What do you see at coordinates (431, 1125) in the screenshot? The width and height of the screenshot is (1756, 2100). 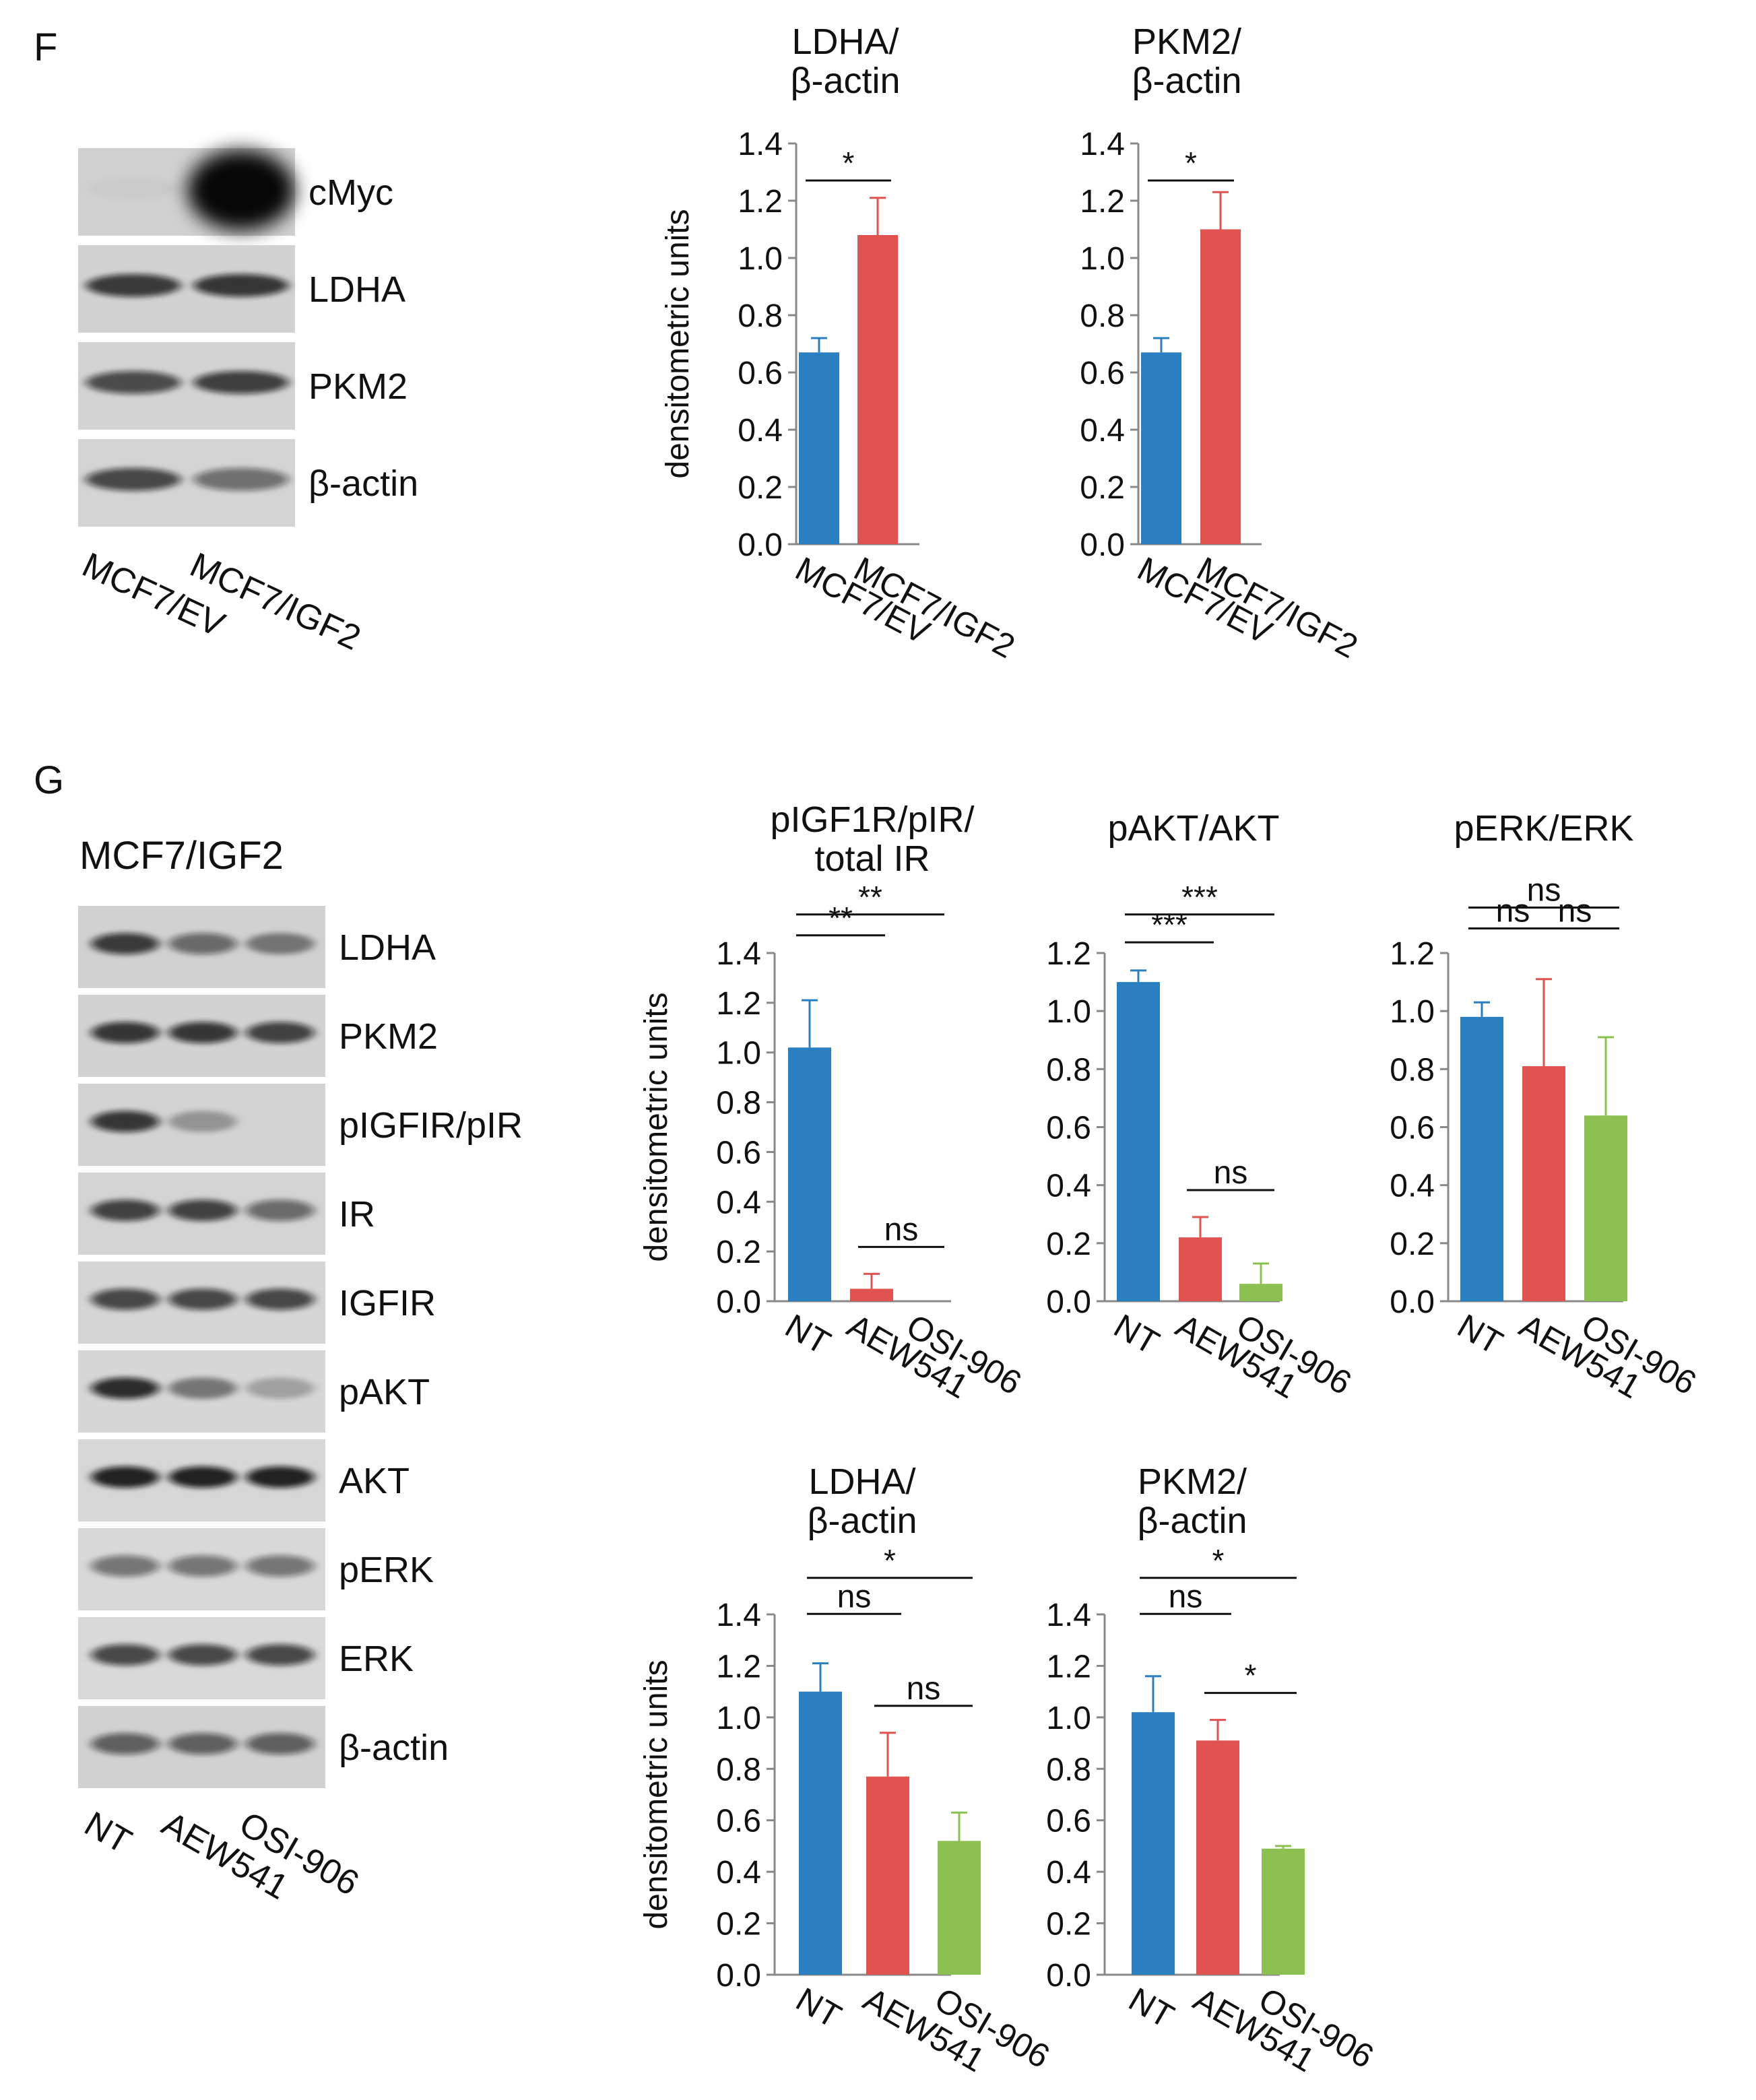 I see `blot-row-label: pIGFIR/pIR` at bounding box center [431, 1125].